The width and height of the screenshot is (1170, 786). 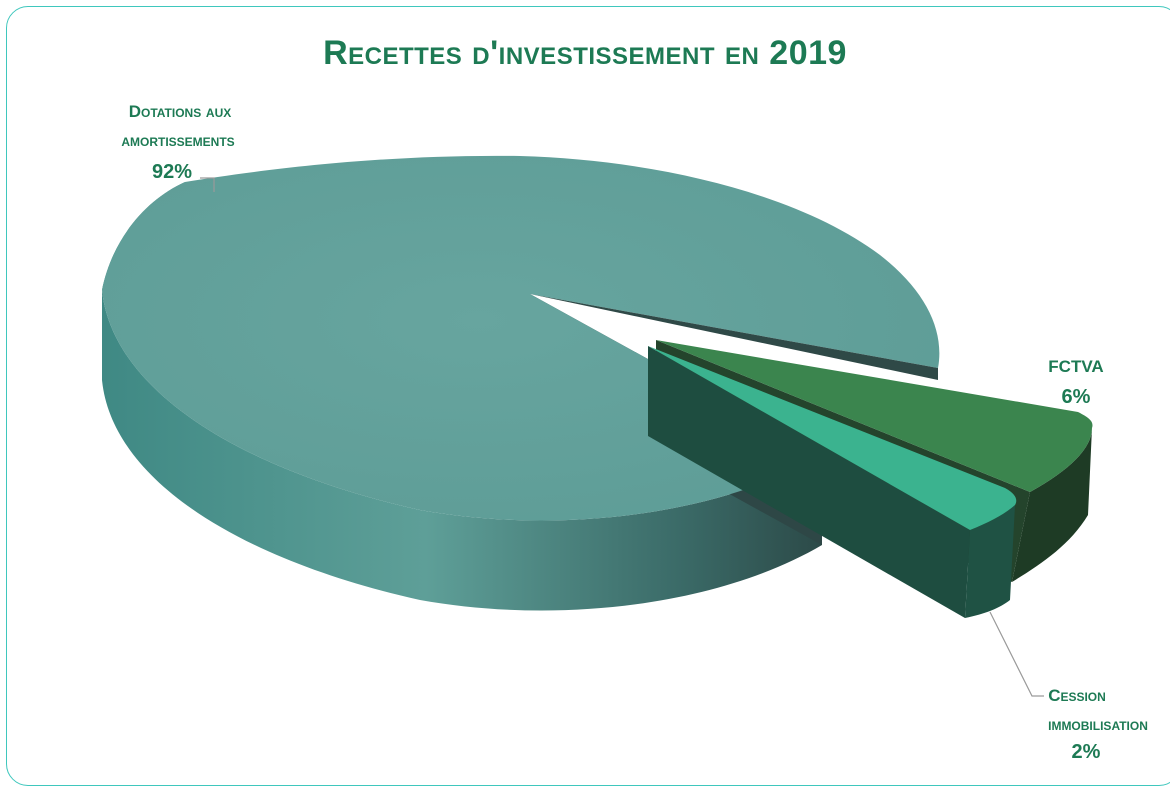 I want to click on slice-fctva-top, so click(x=874, y=416).